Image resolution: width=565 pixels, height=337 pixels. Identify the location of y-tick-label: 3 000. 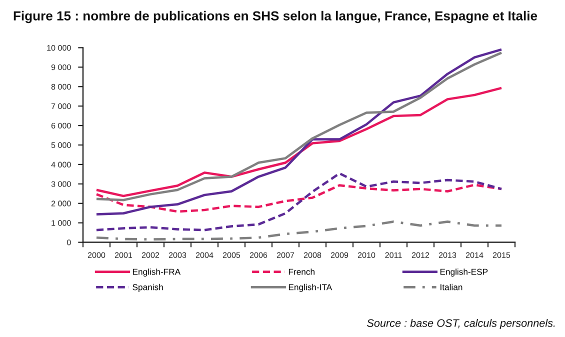
(61, 184).